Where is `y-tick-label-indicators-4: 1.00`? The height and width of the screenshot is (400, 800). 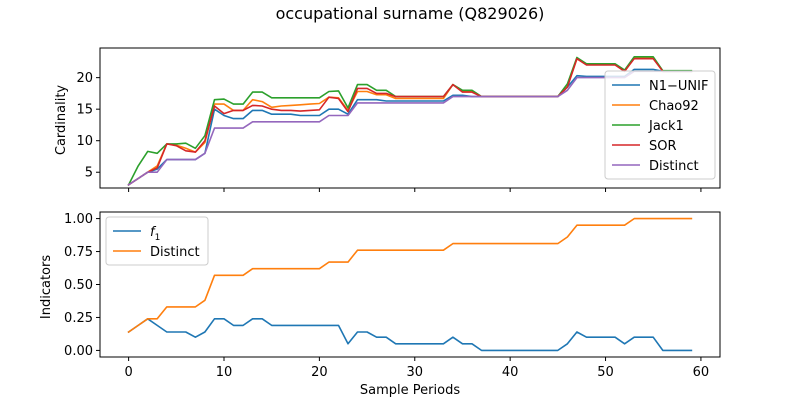 y-tick-label-indicators-4: 1.00 is located at coordinates (78, 219).